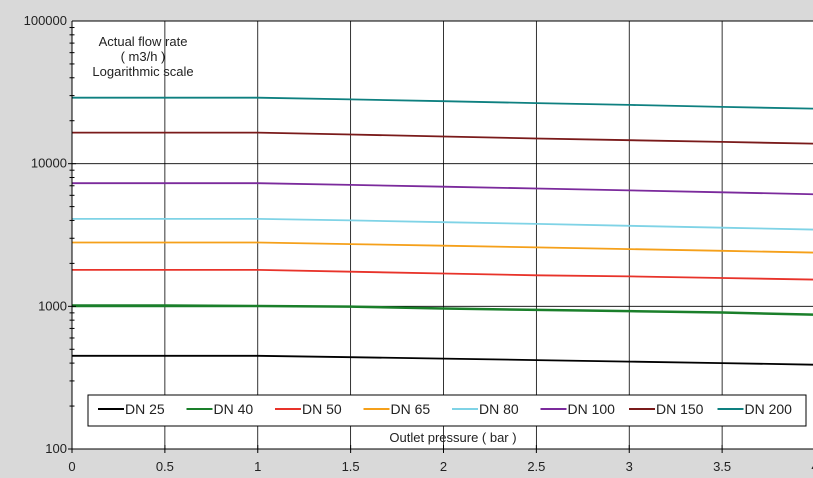  Describe the element at coordinates (143, 41) in the screenshot. I see `y-axis-title-line-1: Actual flow rate` at that location.